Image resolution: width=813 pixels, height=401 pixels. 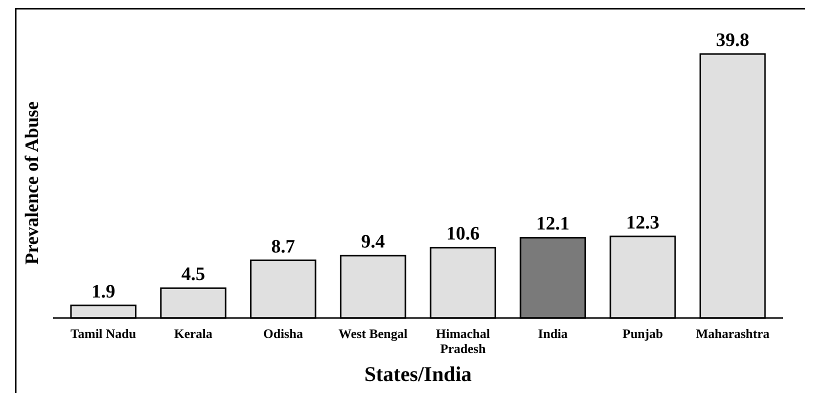 I want to click on x-tick-label: Punjab, so click(x=642, y=333).